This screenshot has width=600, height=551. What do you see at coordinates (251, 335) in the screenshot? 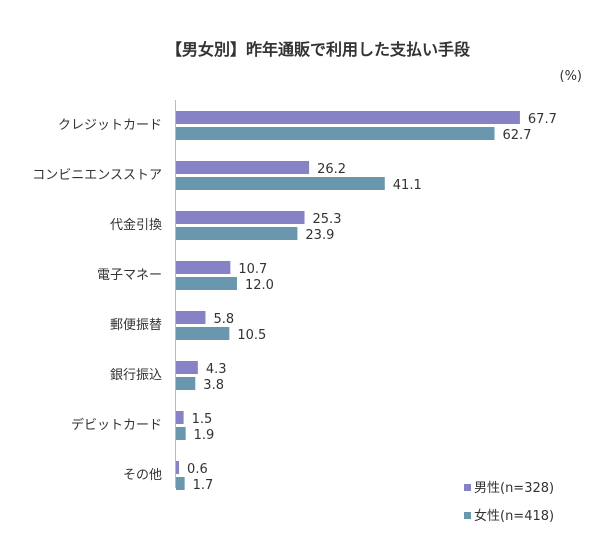
I see `data-label: 10.5` at bounding box center [251, 335].